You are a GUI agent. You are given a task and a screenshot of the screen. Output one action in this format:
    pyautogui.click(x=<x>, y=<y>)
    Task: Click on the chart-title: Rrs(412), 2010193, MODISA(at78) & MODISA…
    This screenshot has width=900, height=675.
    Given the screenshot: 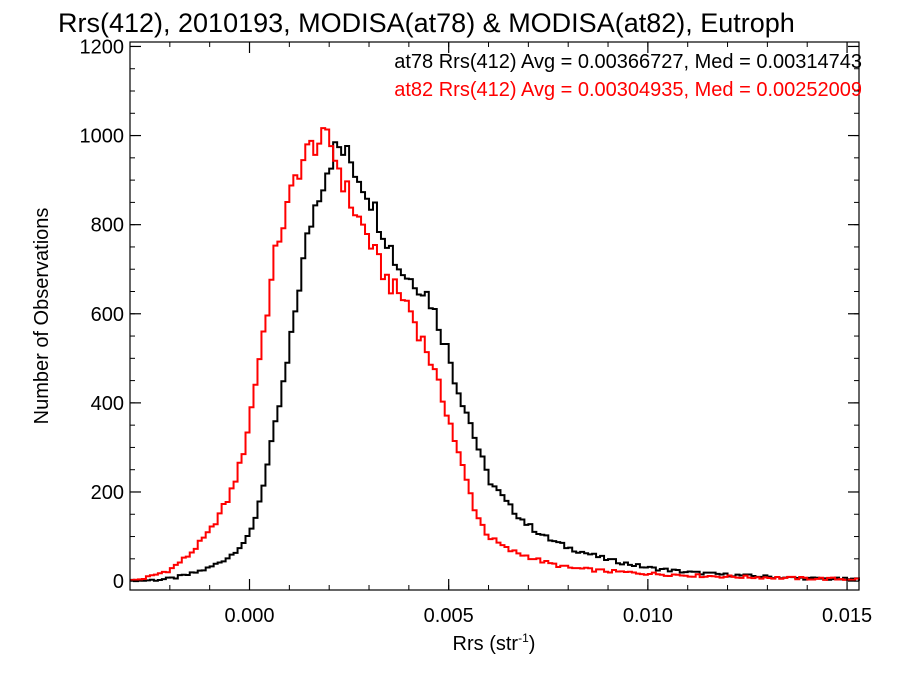 What is the action you would take?
    pyautogui.click(x=426, y=23)
    